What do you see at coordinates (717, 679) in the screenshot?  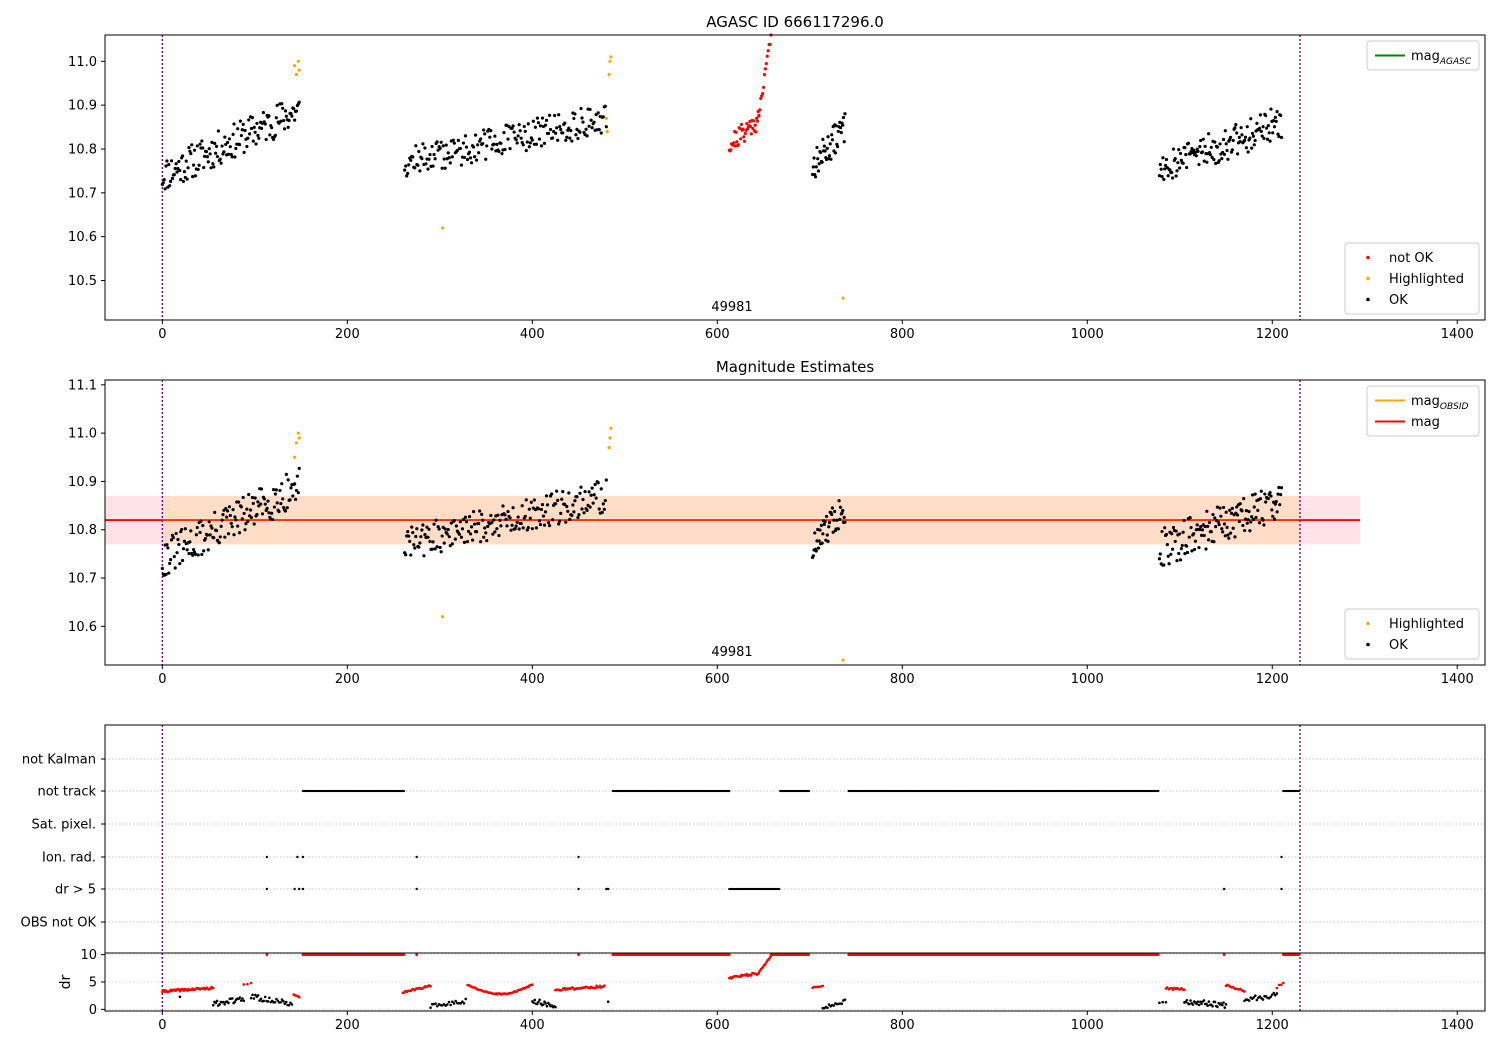 I see `middle-xtick-label: 600` at bounding box center [717, 679].